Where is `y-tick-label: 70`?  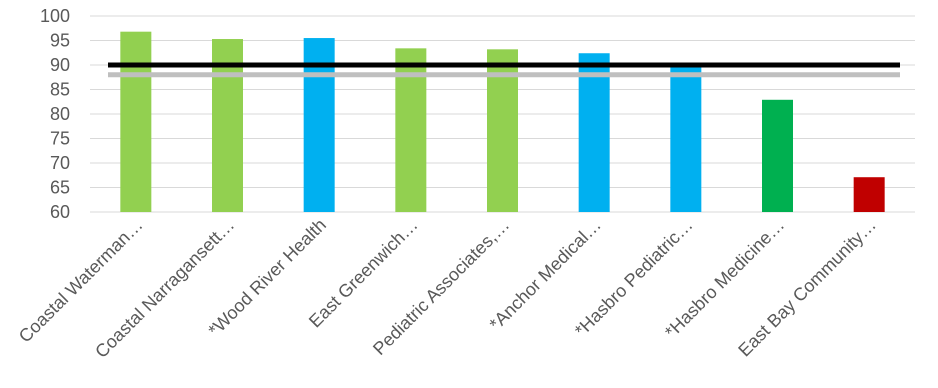 y-tick-label: 70 is located at coordinates (60, 163).